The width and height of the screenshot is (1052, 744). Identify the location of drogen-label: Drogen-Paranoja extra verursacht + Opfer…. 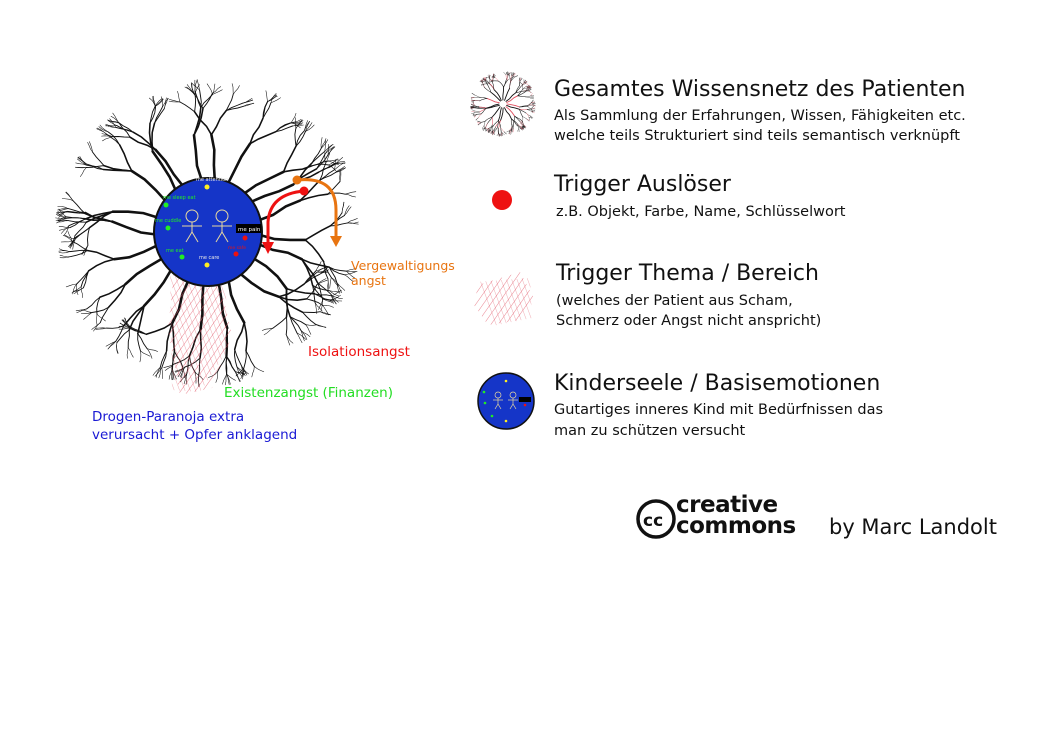
(194, 426).